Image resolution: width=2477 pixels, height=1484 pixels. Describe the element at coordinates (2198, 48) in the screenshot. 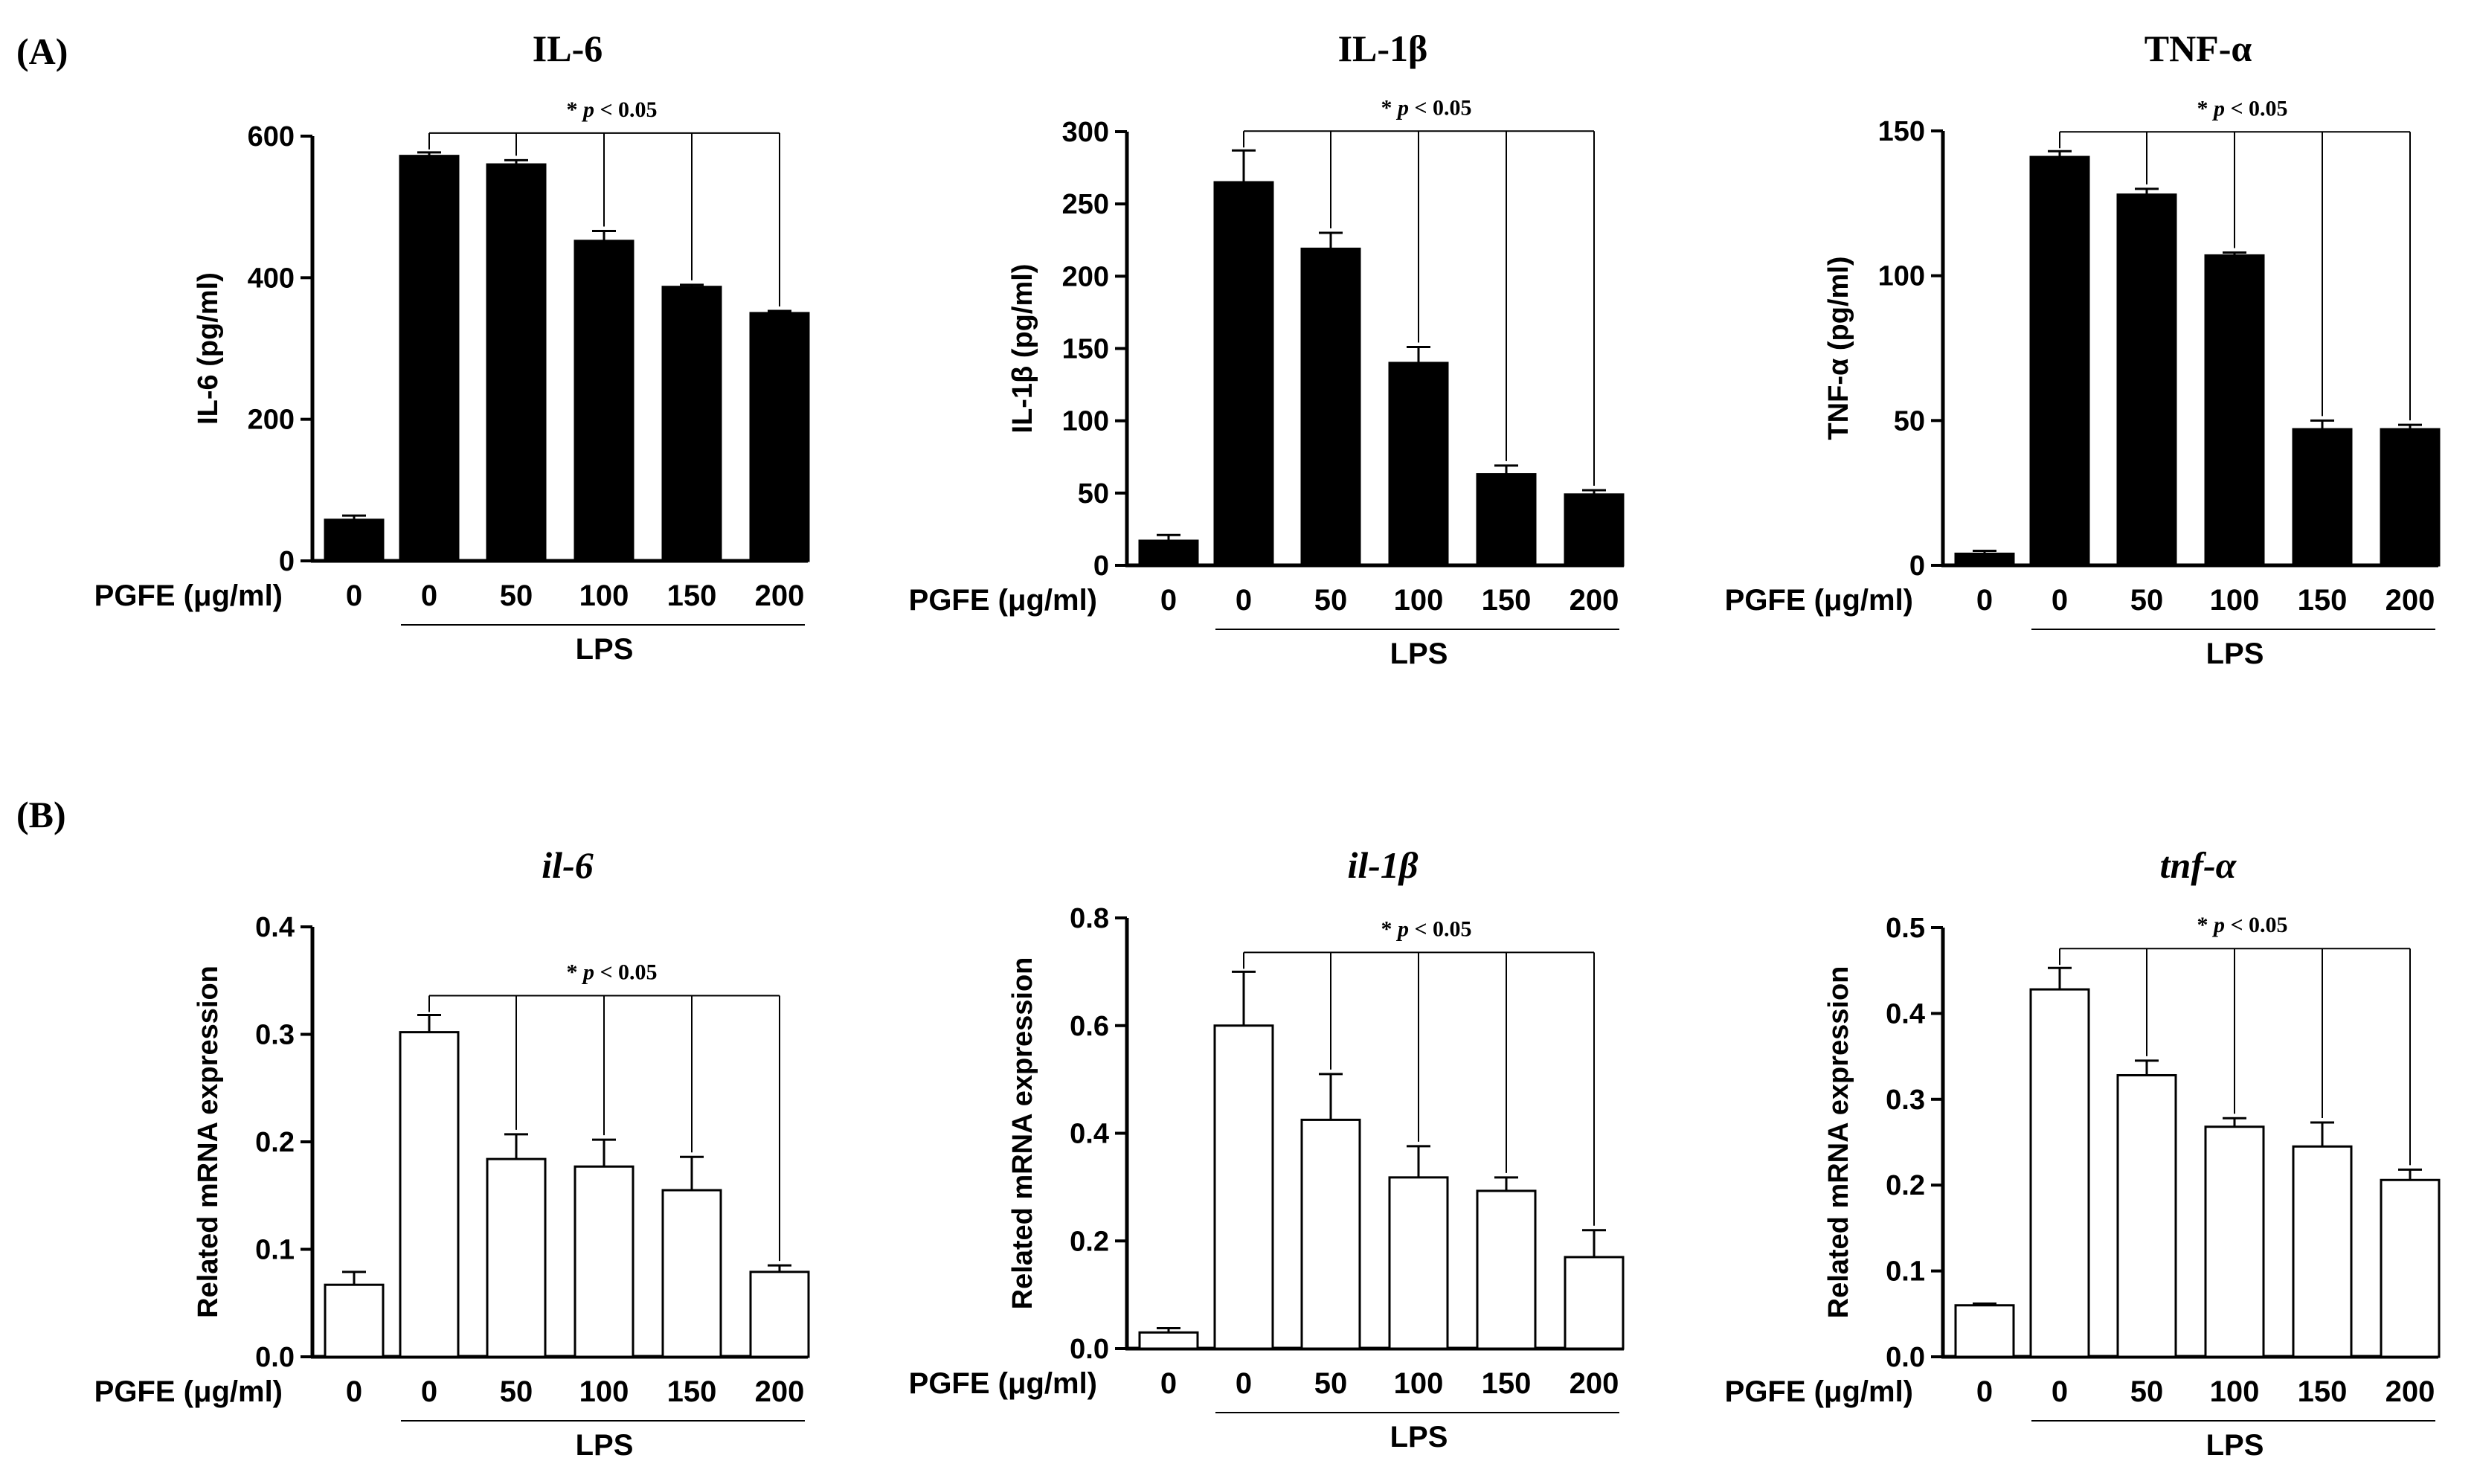

I see `chart-title: TNF-α` at that location.